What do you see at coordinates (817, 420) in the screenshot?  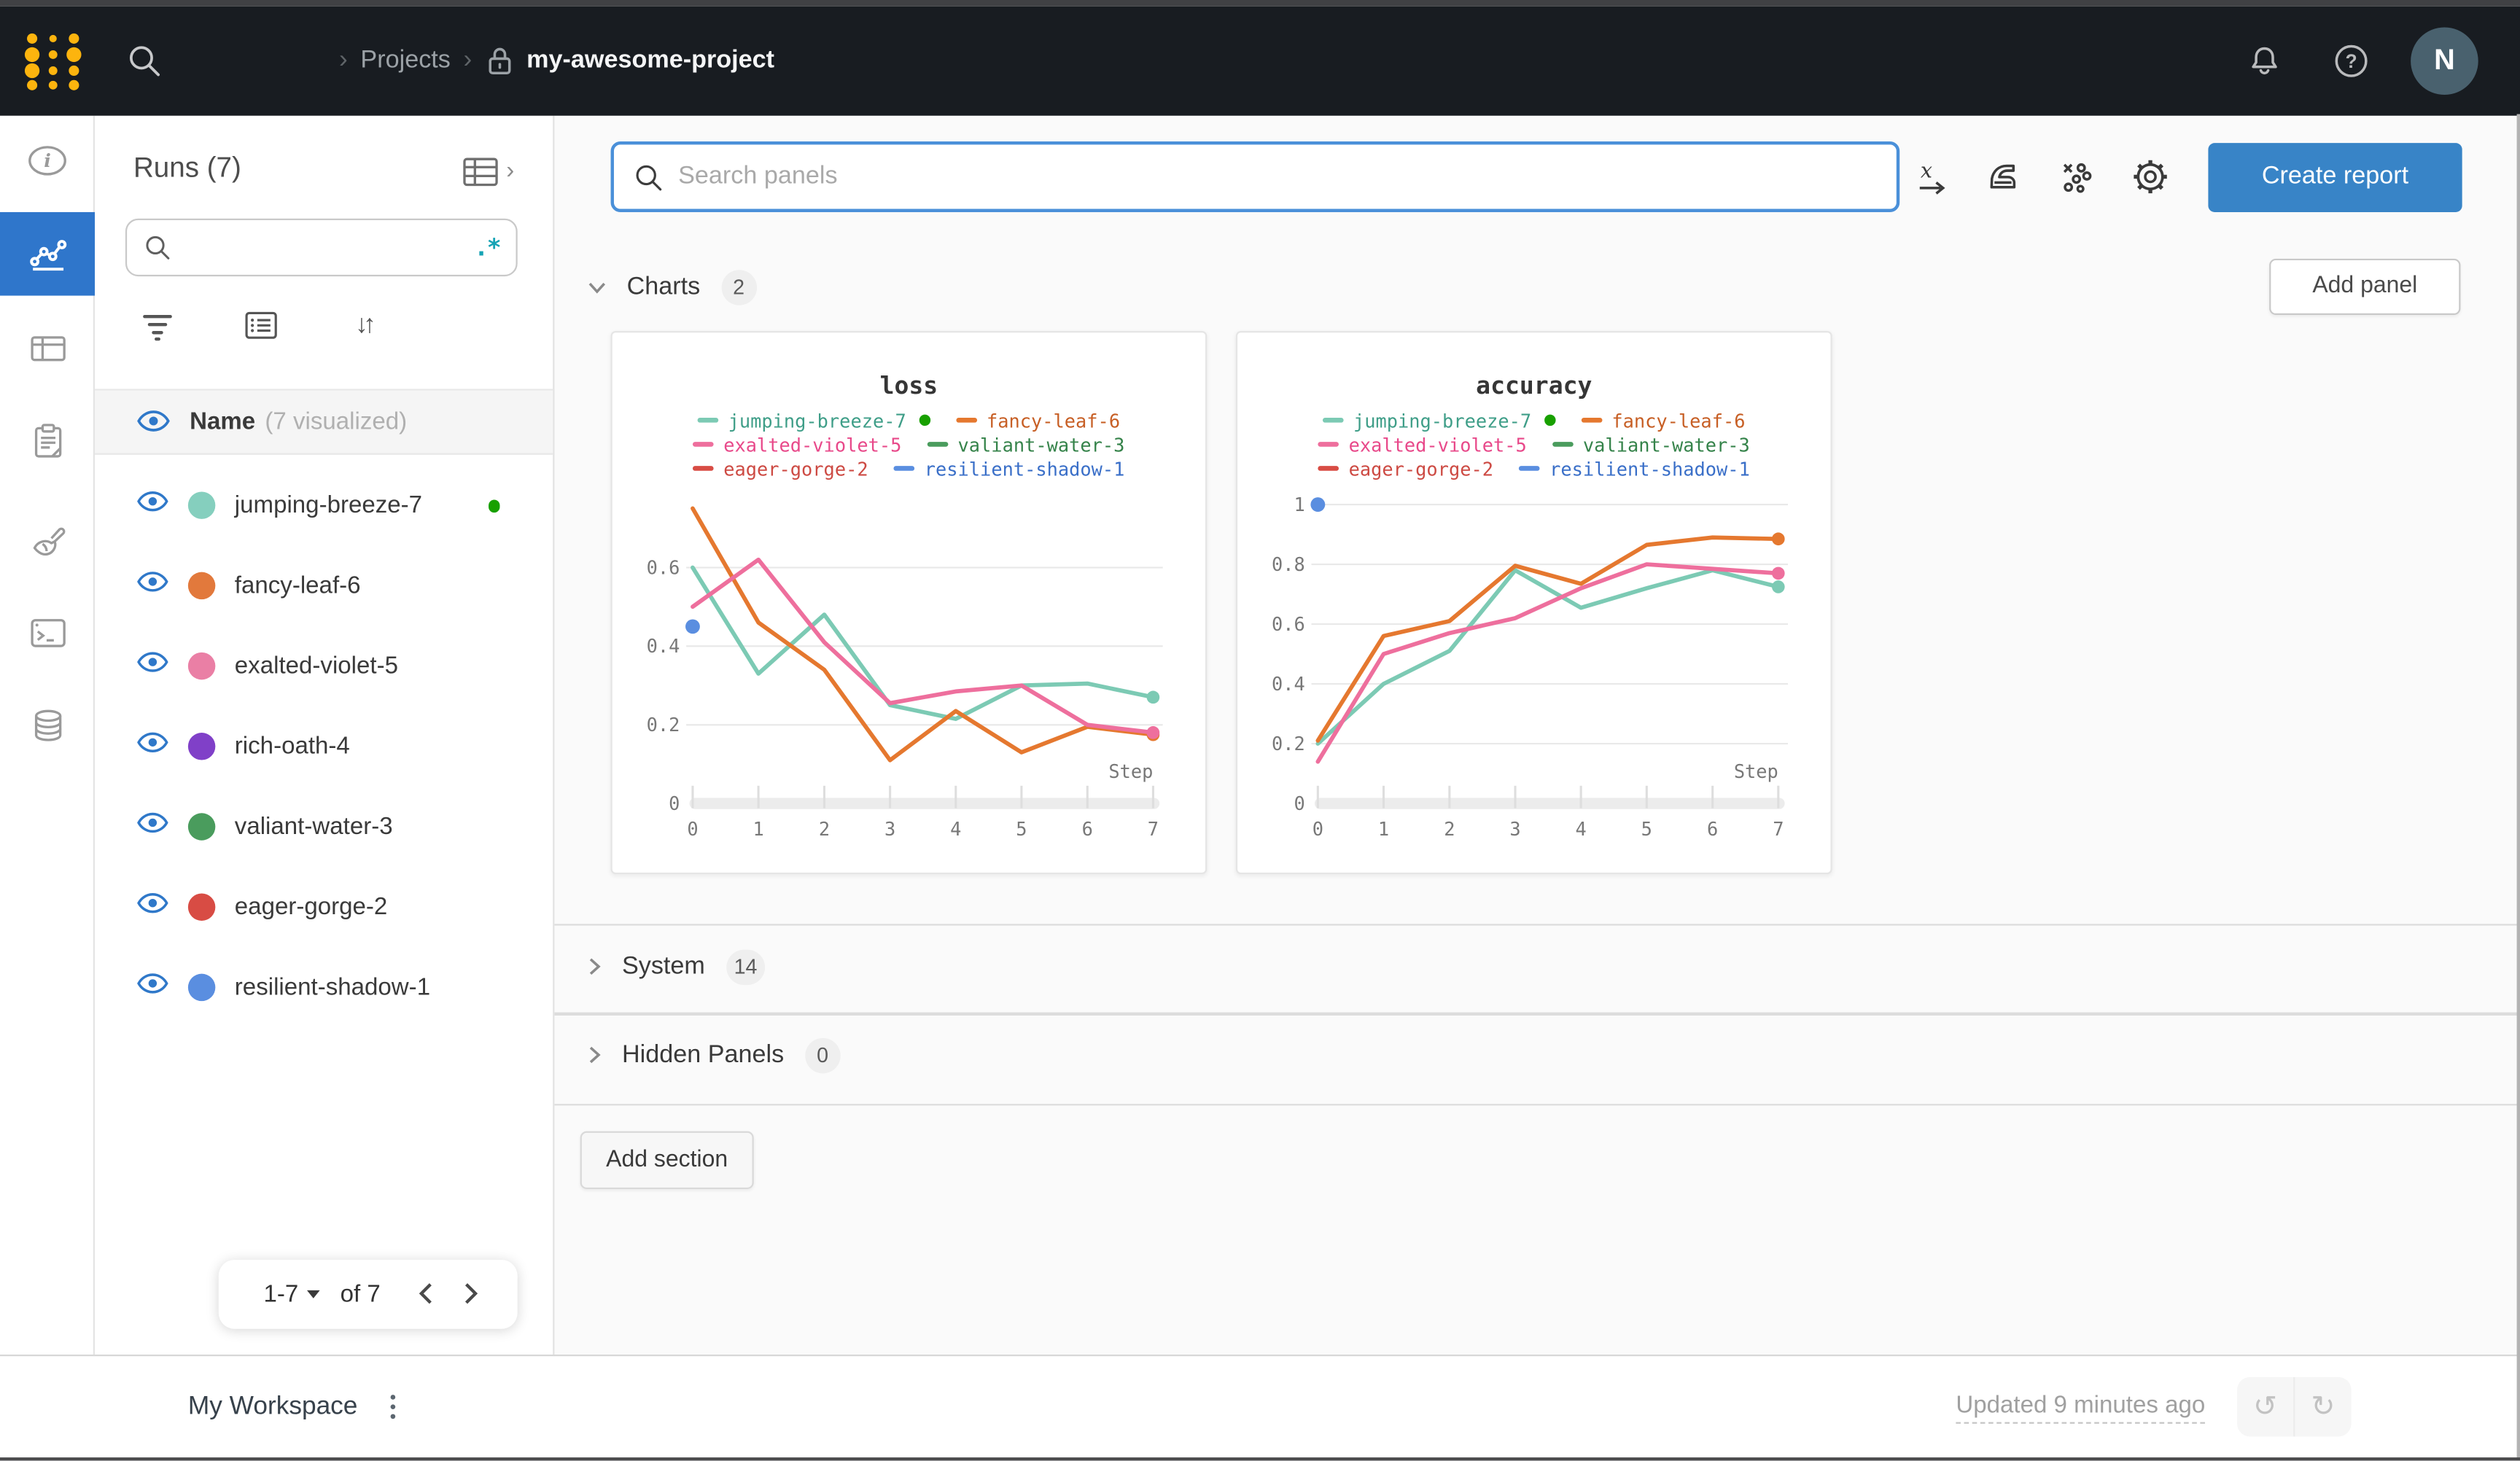 I see `legend-label: jumping-breeze-7` at bounding box center [817, 420].